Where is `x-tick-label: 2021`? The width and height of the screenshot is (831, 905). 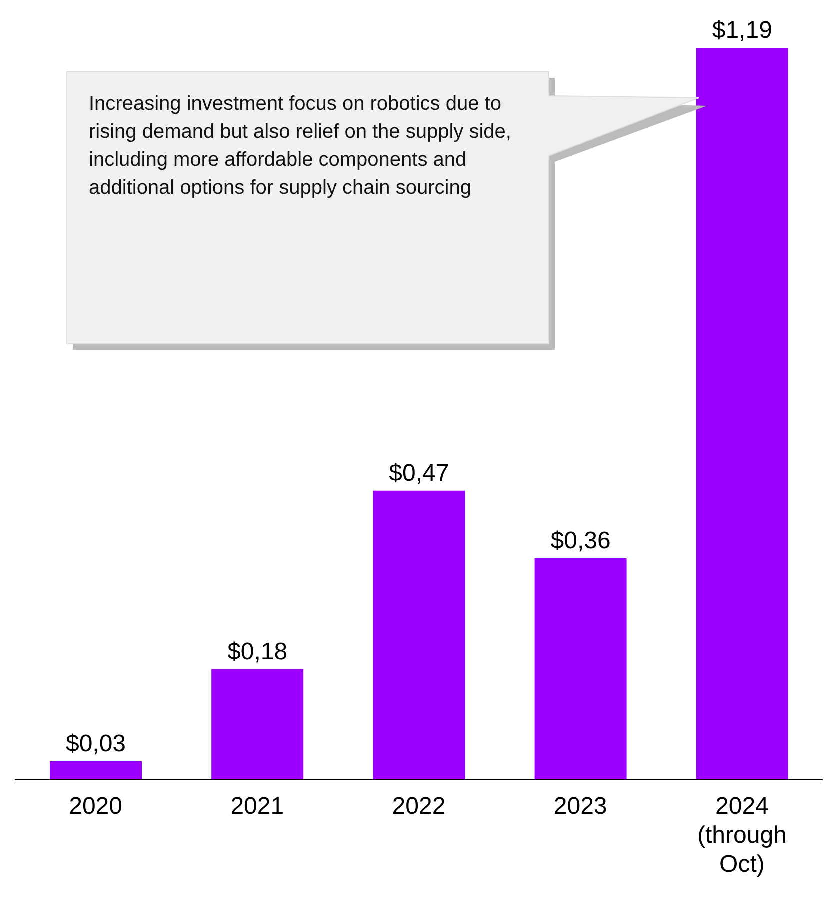 x-tick-label: 2021 is located at coordinates (257, 806).